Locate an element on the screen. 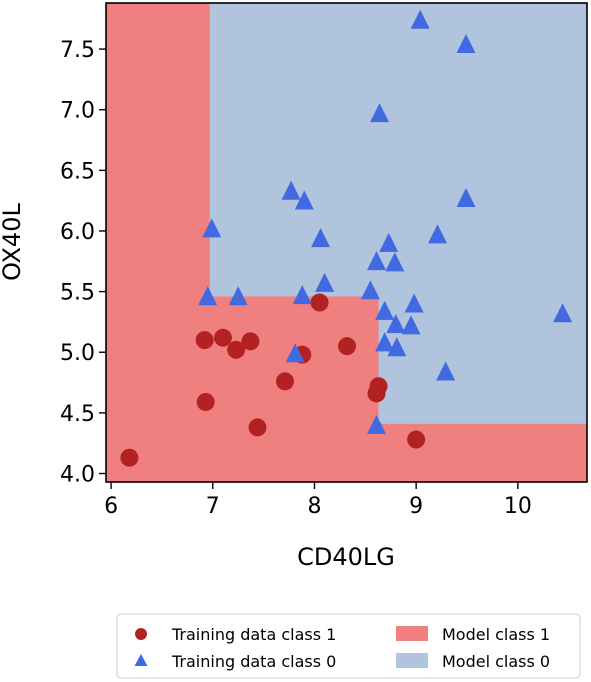 This screenshot has width=591, height=682. y-tick-label: 6.5 is located at coordinates (77, 171).